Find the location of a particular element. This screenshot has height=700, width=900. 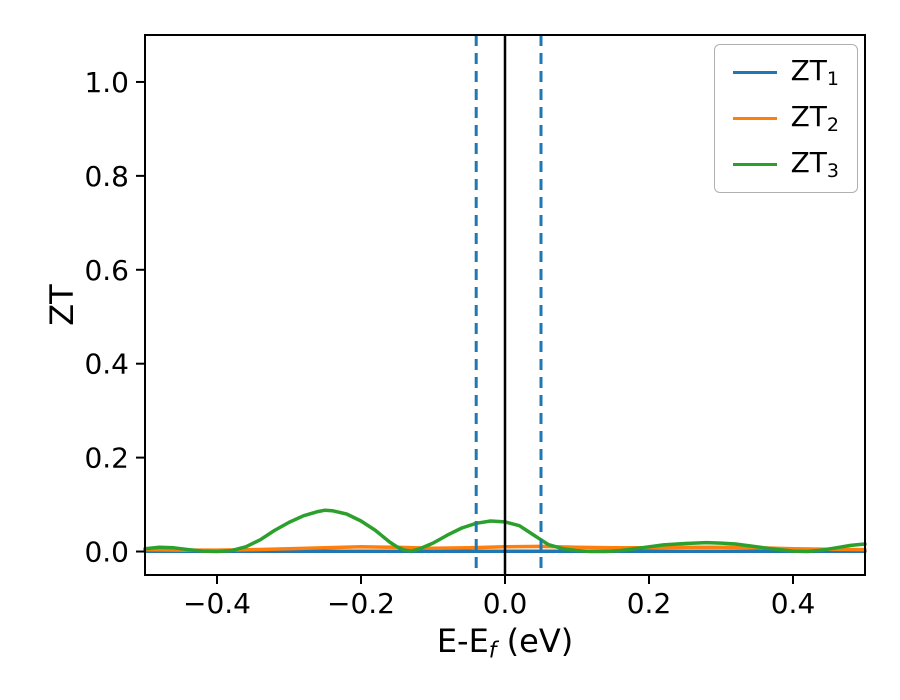

x-tick-label: 0.4 is located at coordinates (793, 603).